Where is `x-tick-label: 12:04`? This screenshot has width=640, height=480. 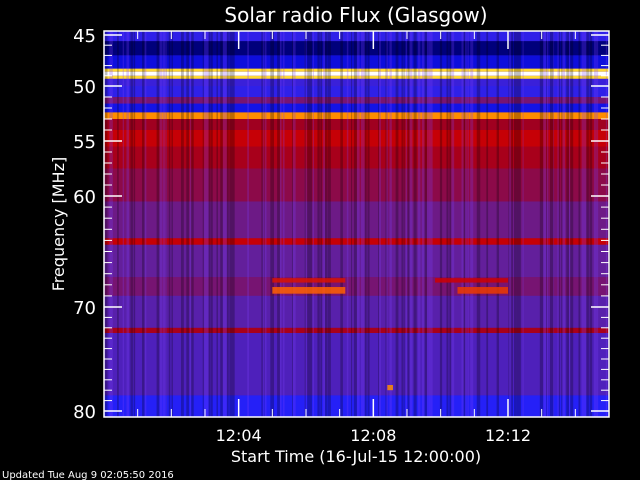
x-tick-label: 12:04 is located at coordinates (239, 435).